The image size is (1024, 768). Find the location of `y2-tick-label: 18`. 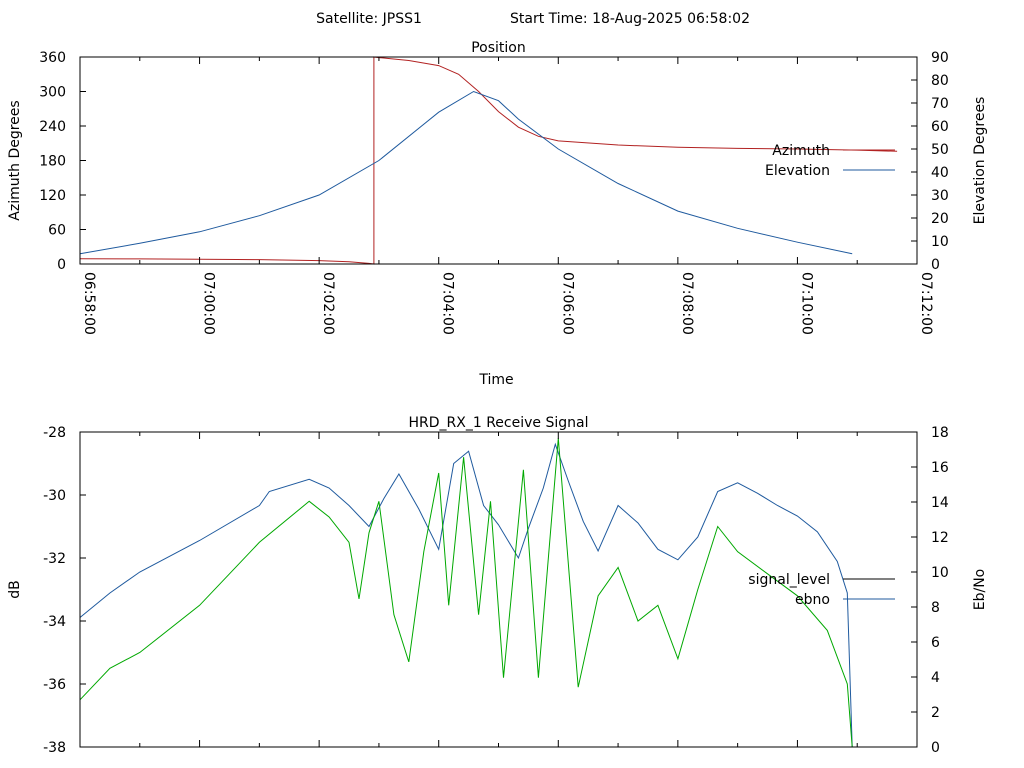

y2-tick-label: 18 is located at coordinates (940, 433).